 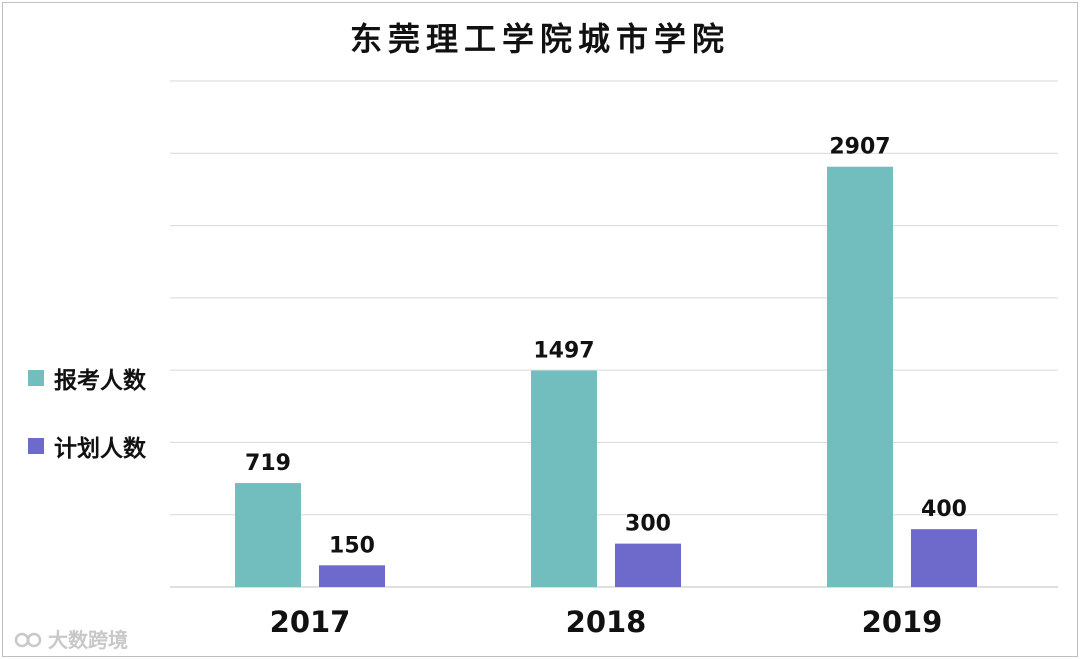 I want to click on bar-planned-2018, so click(x=648, y=565).